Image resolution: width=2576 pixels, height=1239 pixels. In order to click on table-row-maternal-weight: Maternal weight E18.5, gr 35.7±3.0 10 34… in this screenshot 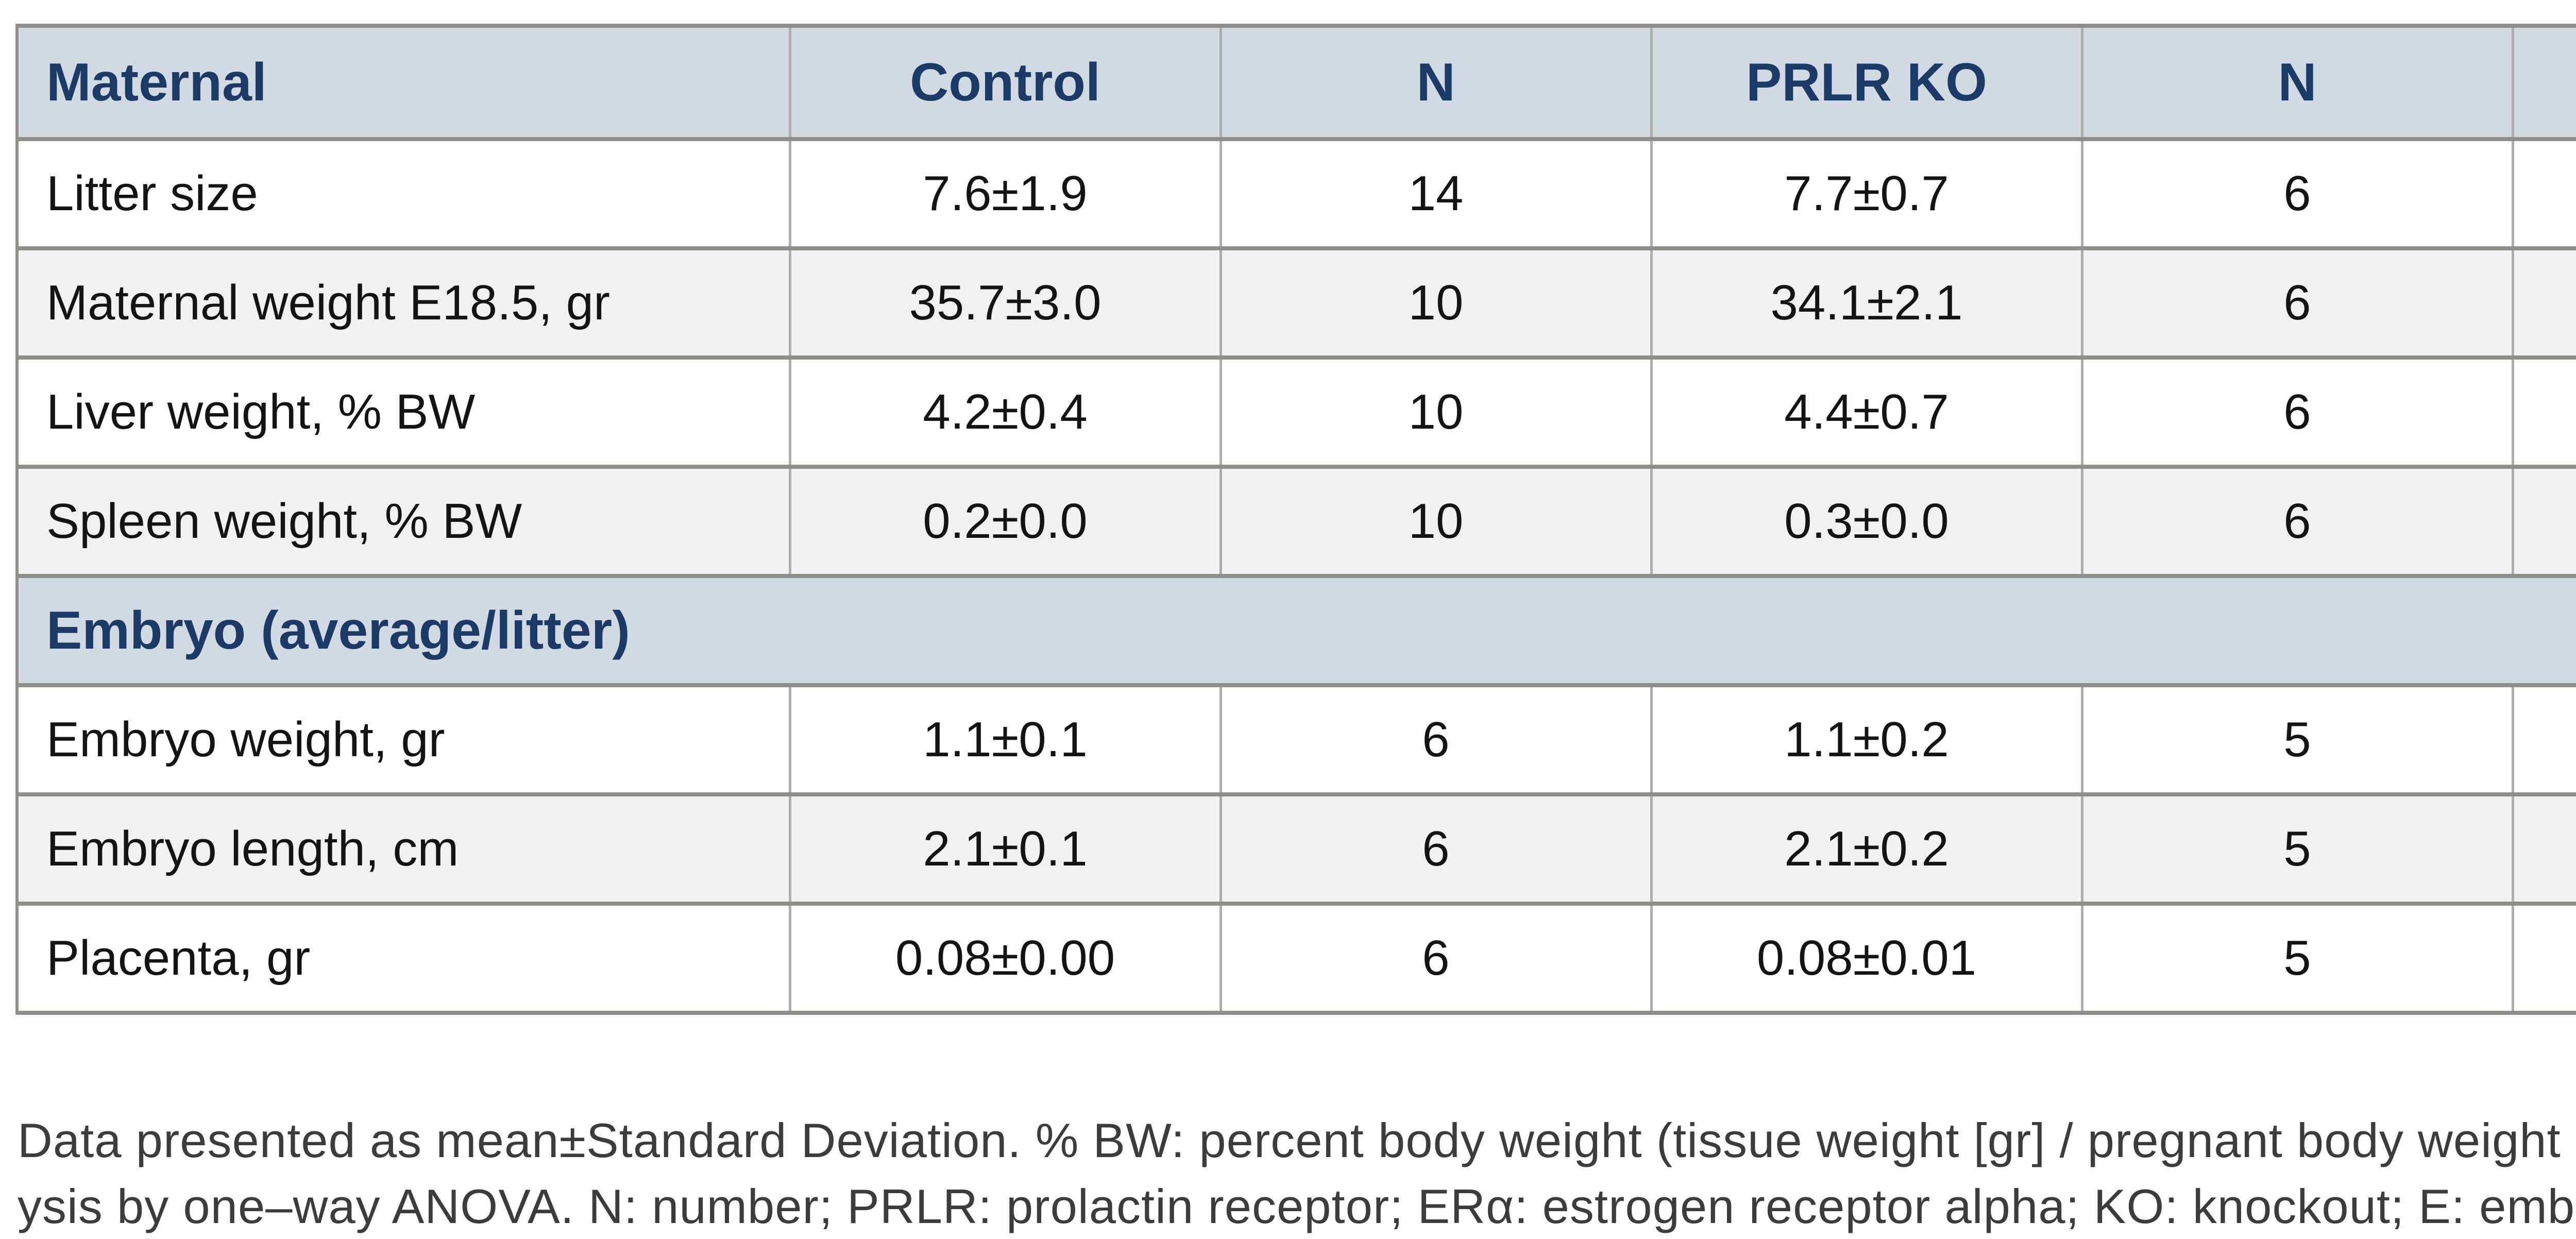, I will do `click(1295, 303)`.